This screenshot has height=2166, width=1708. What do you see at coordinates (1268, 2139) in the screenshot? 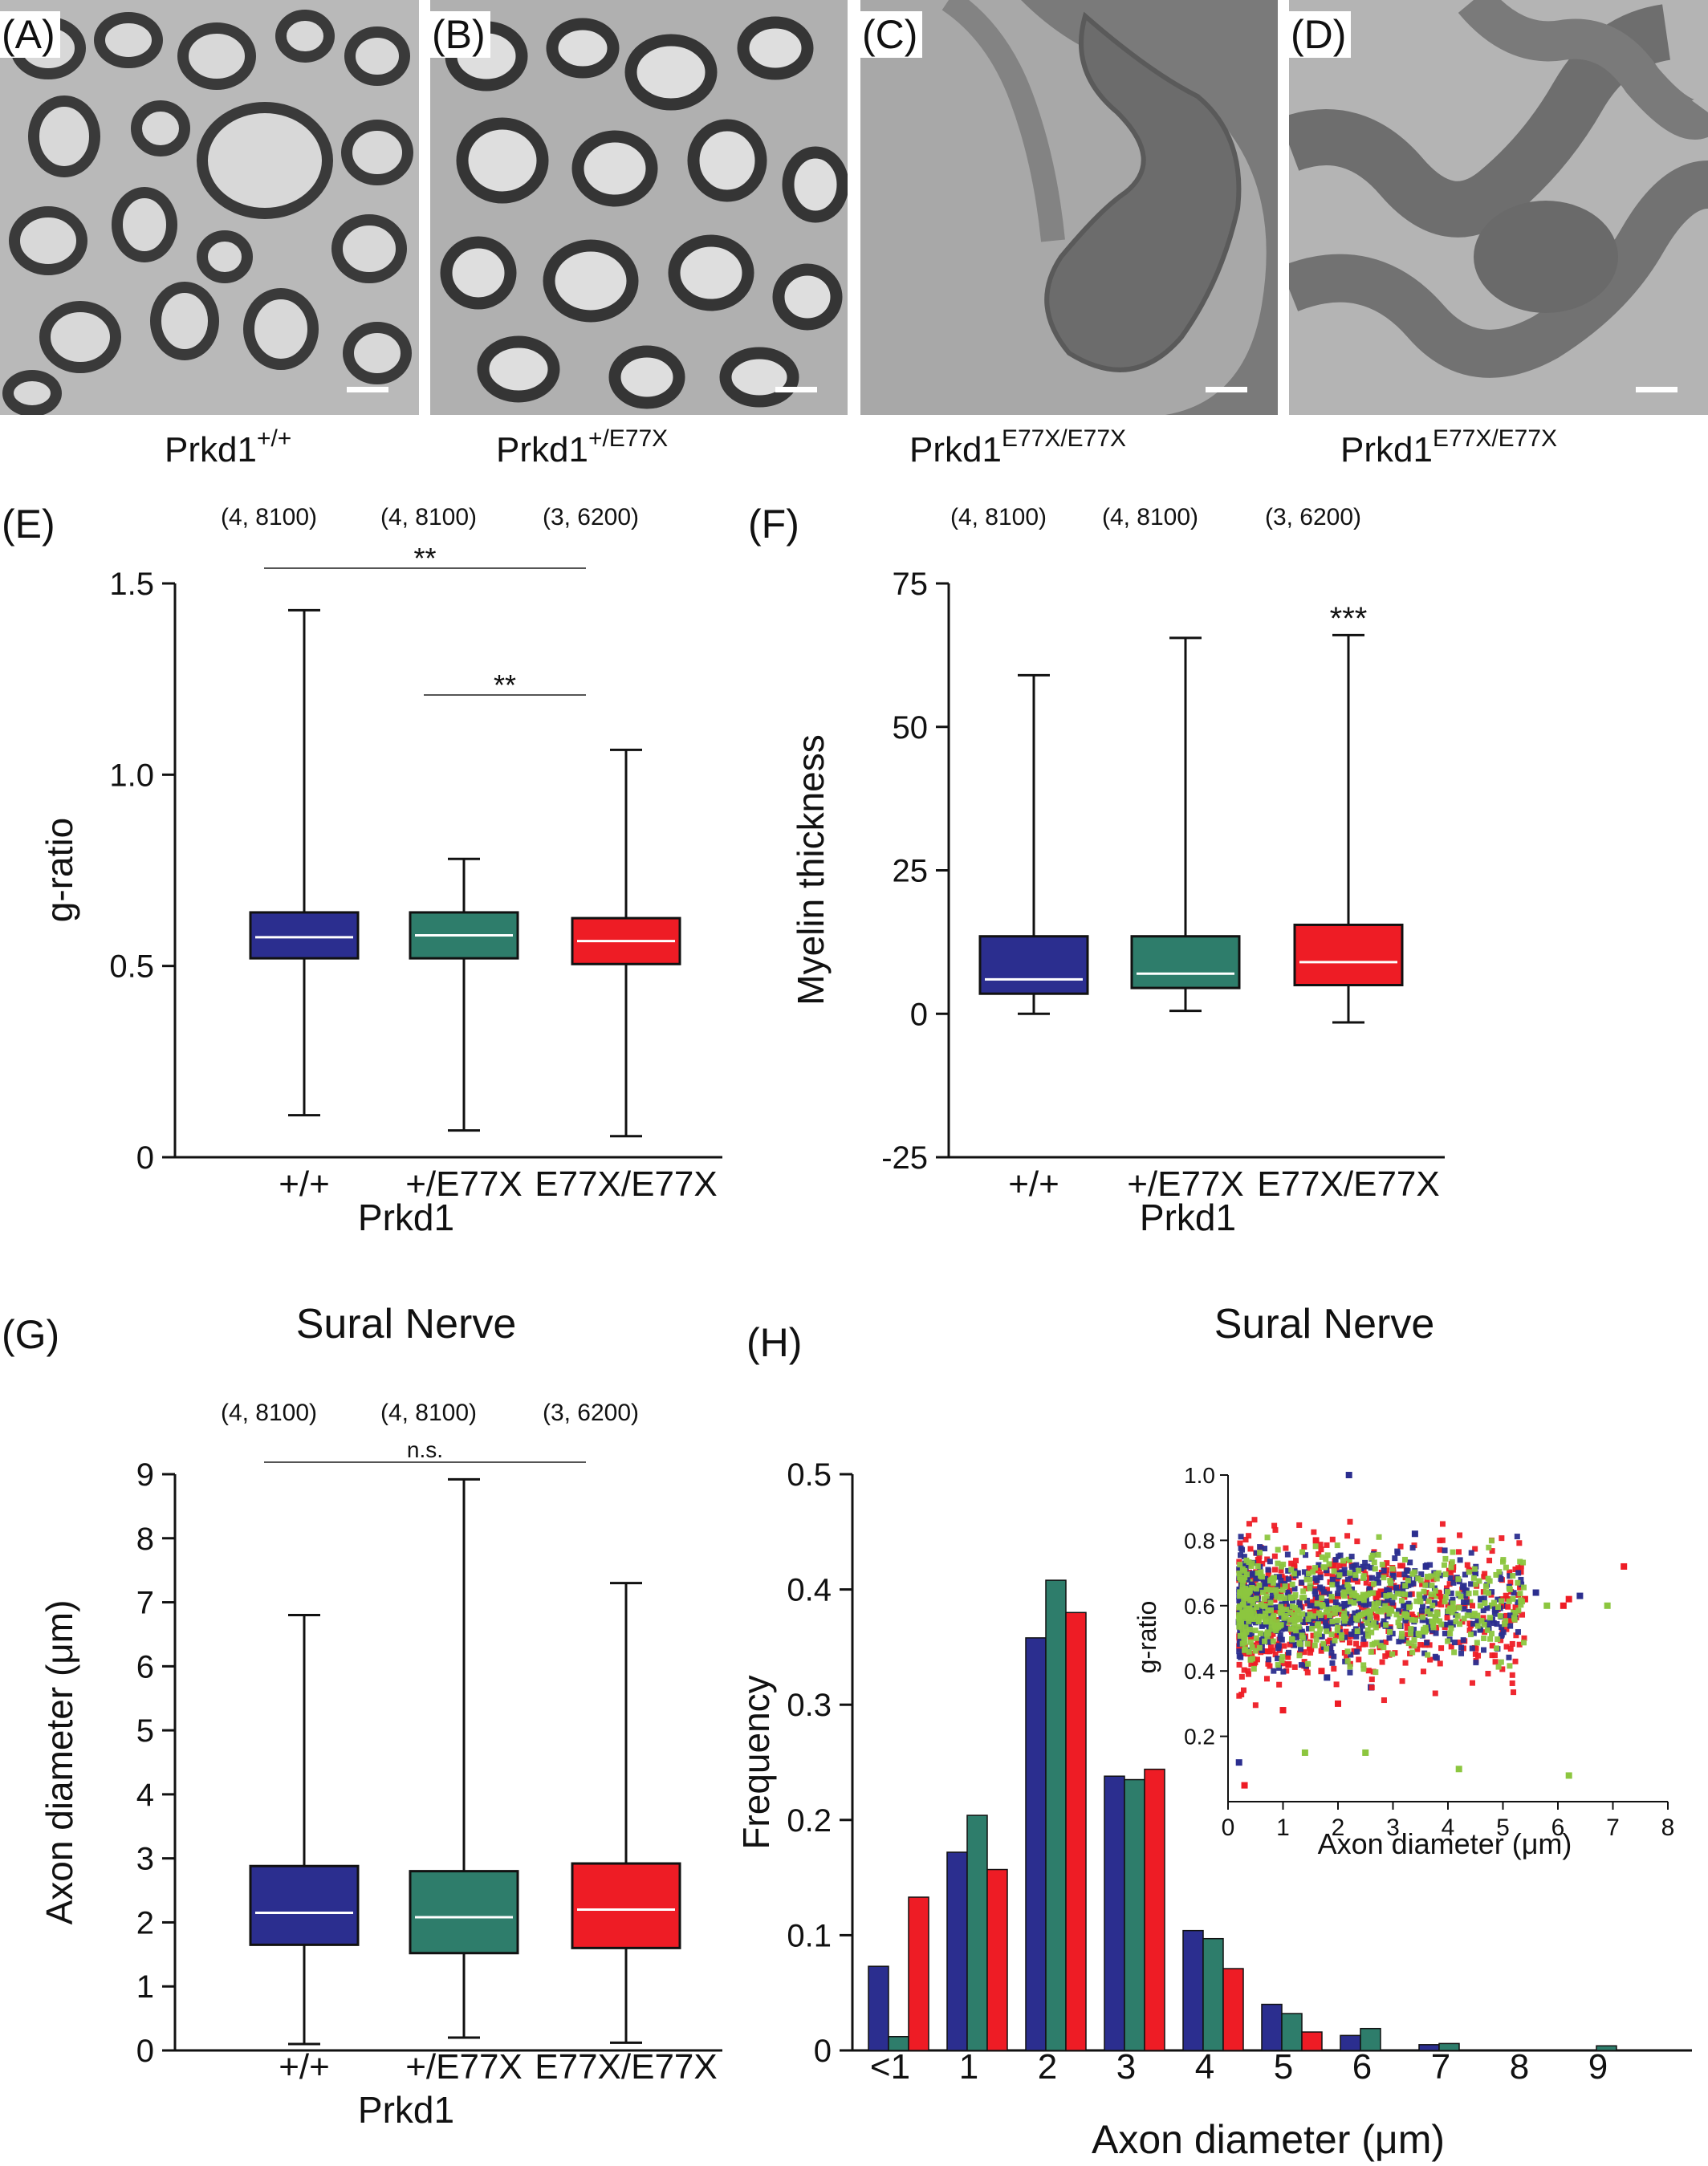
I see `x-axis-label: Axon diameter (μm)` at bounding box center [1268, 2139].